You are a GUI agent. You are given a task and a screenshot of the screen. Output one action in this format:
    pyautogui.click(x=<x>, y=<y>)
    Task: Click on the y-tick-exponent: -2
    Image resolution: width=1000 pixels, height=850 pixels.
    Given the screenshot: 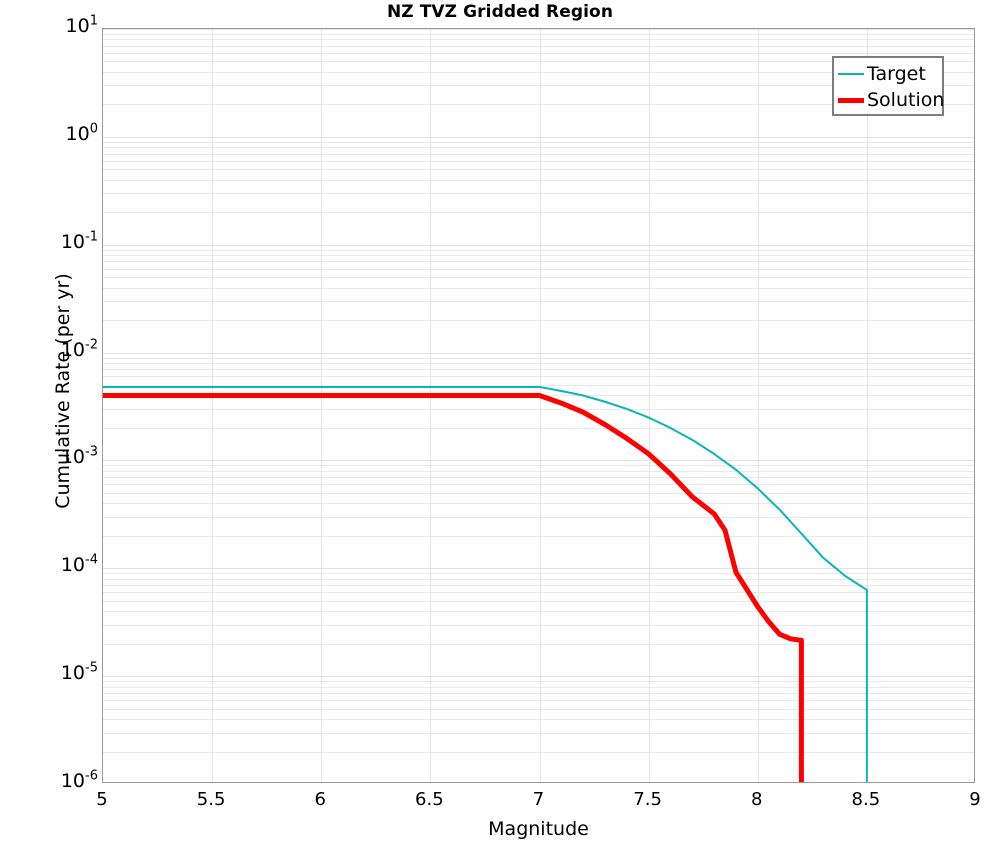 What is the action you would take?
    pyautogui.click(x=91, y=345)
    